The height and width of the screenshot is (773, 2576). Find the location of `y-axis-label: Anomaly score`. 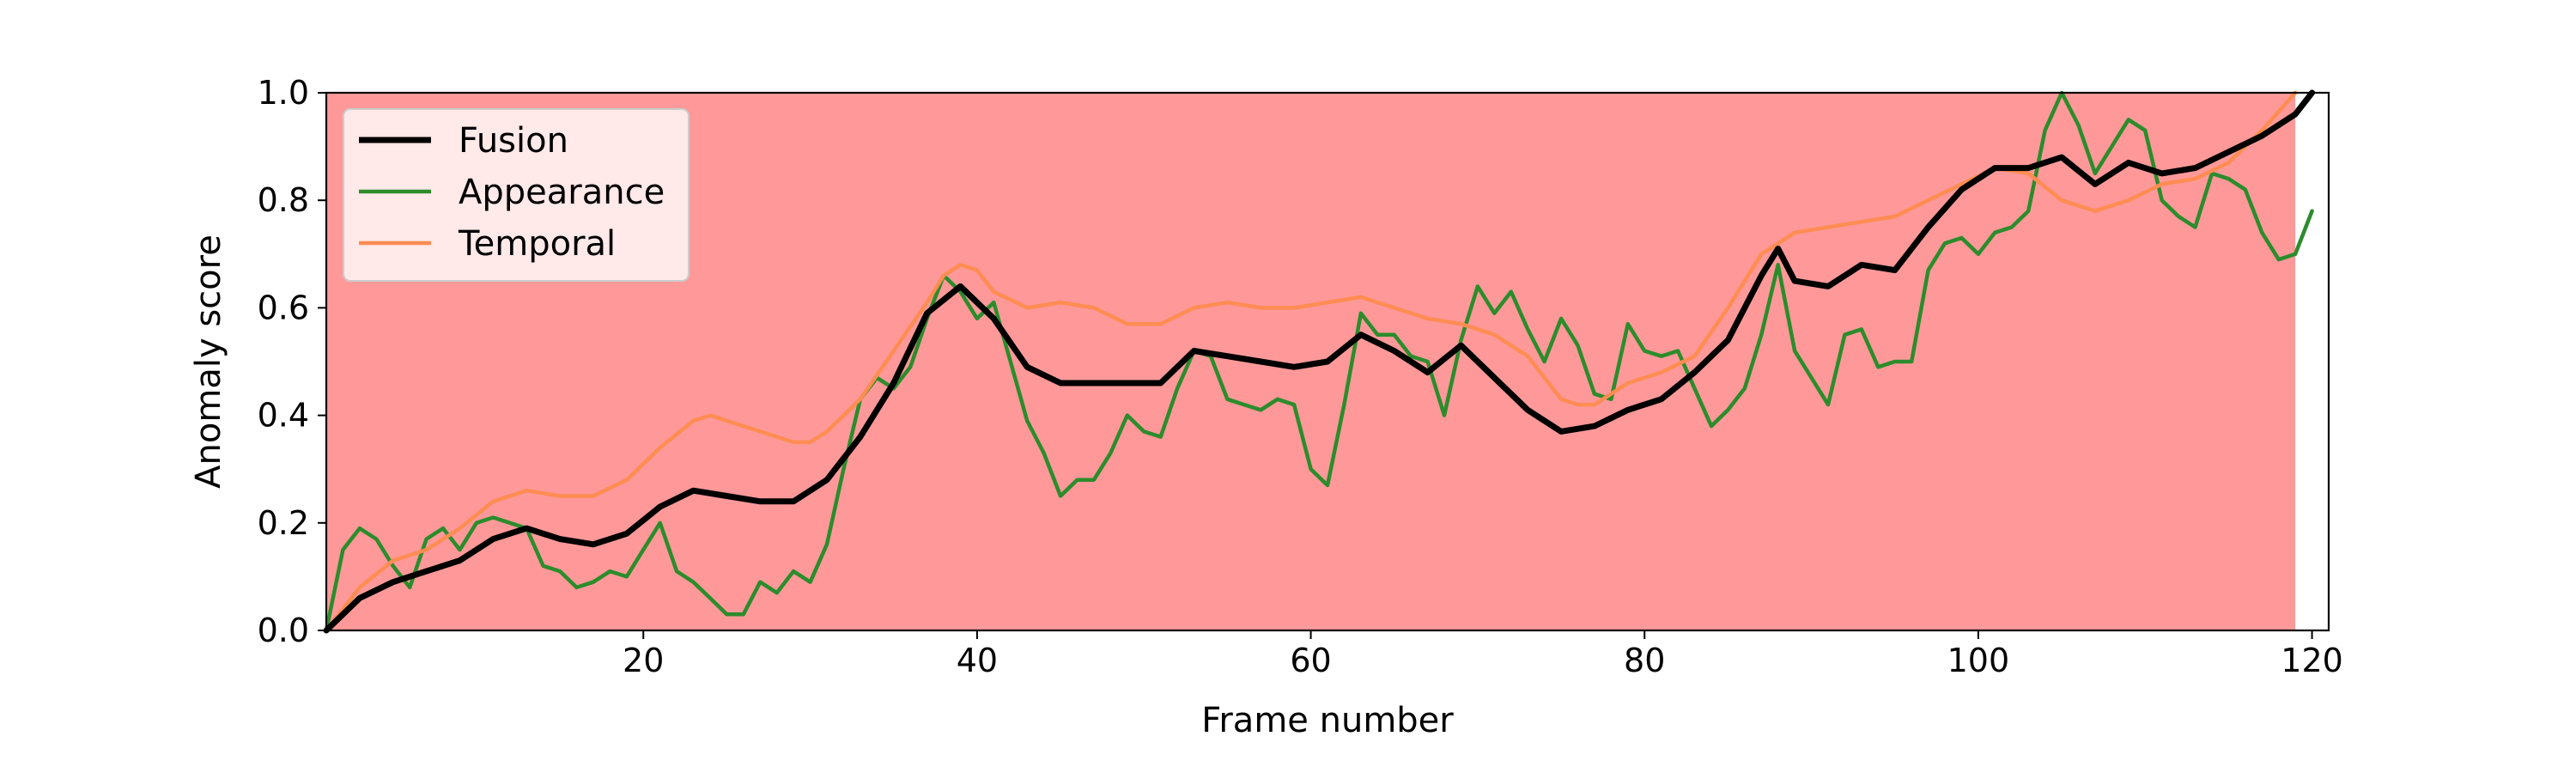

y-axis-label: Anomaly score is located at coordinates (208, 361).